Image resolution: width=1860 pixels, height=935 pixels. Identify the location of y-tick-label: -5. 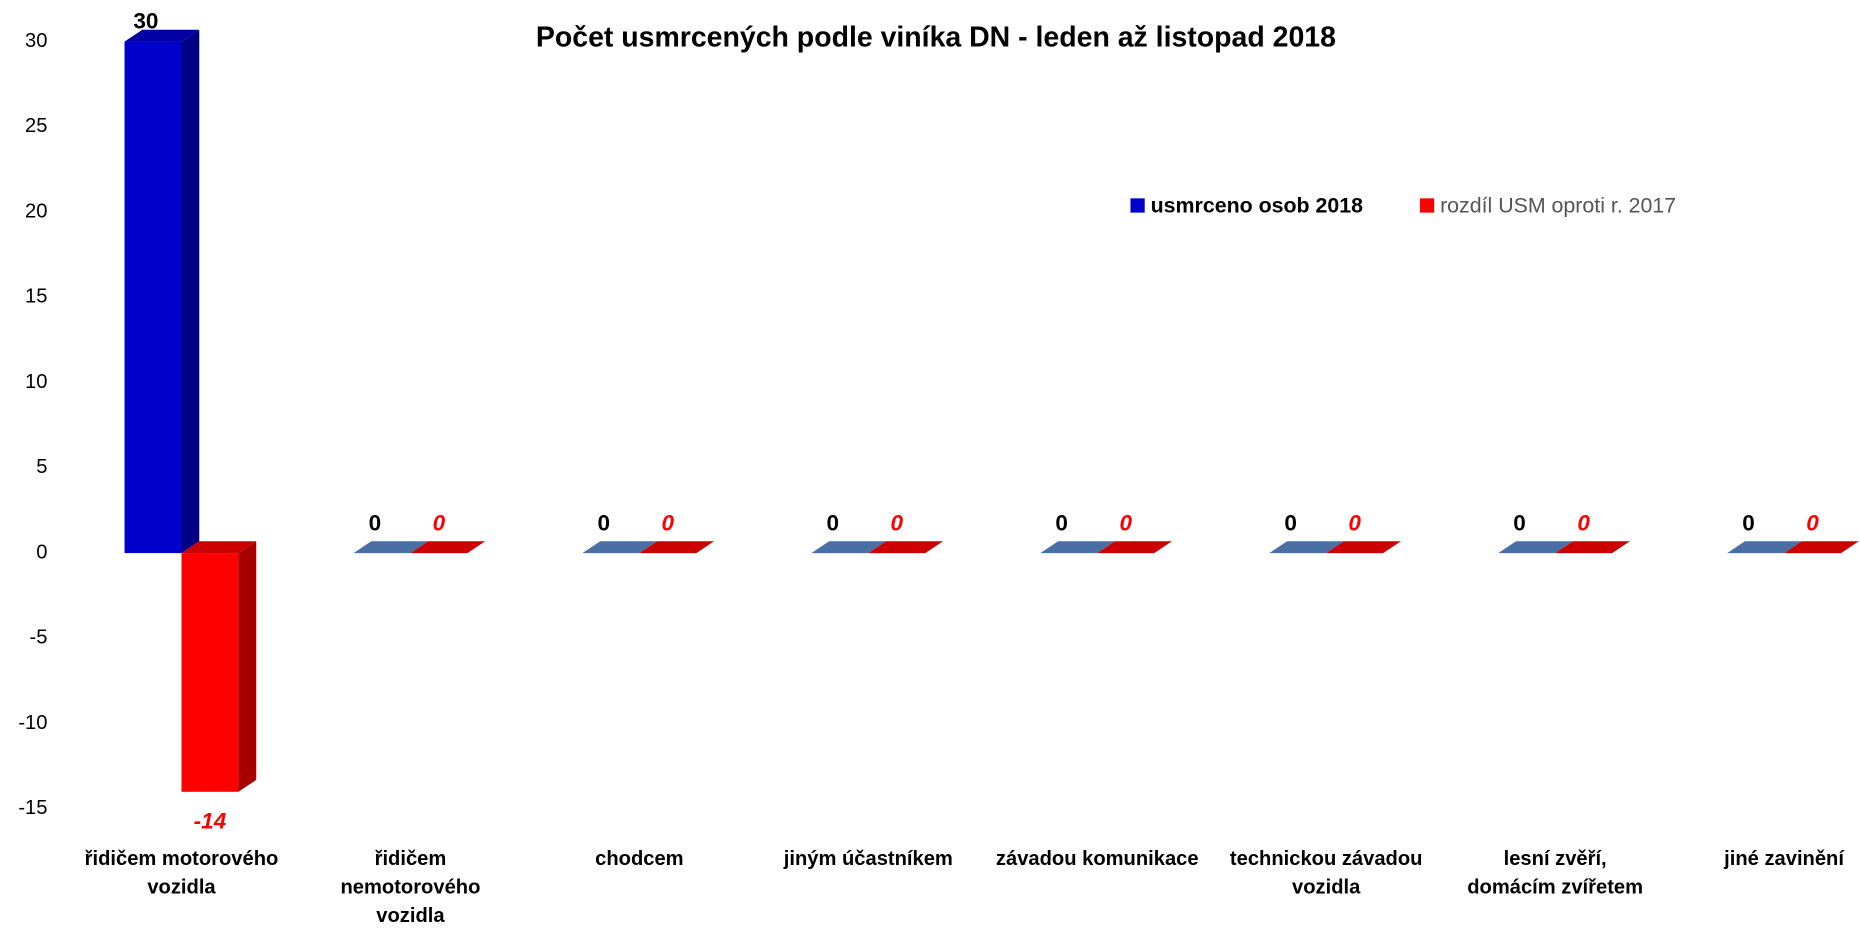
(39, 638).